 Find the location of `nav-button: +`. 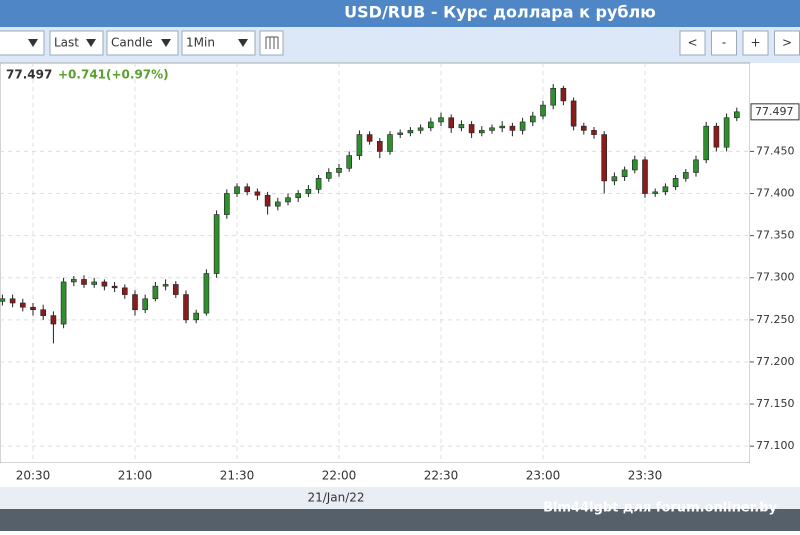

nav-button: + is located at coordinates (755, 43).